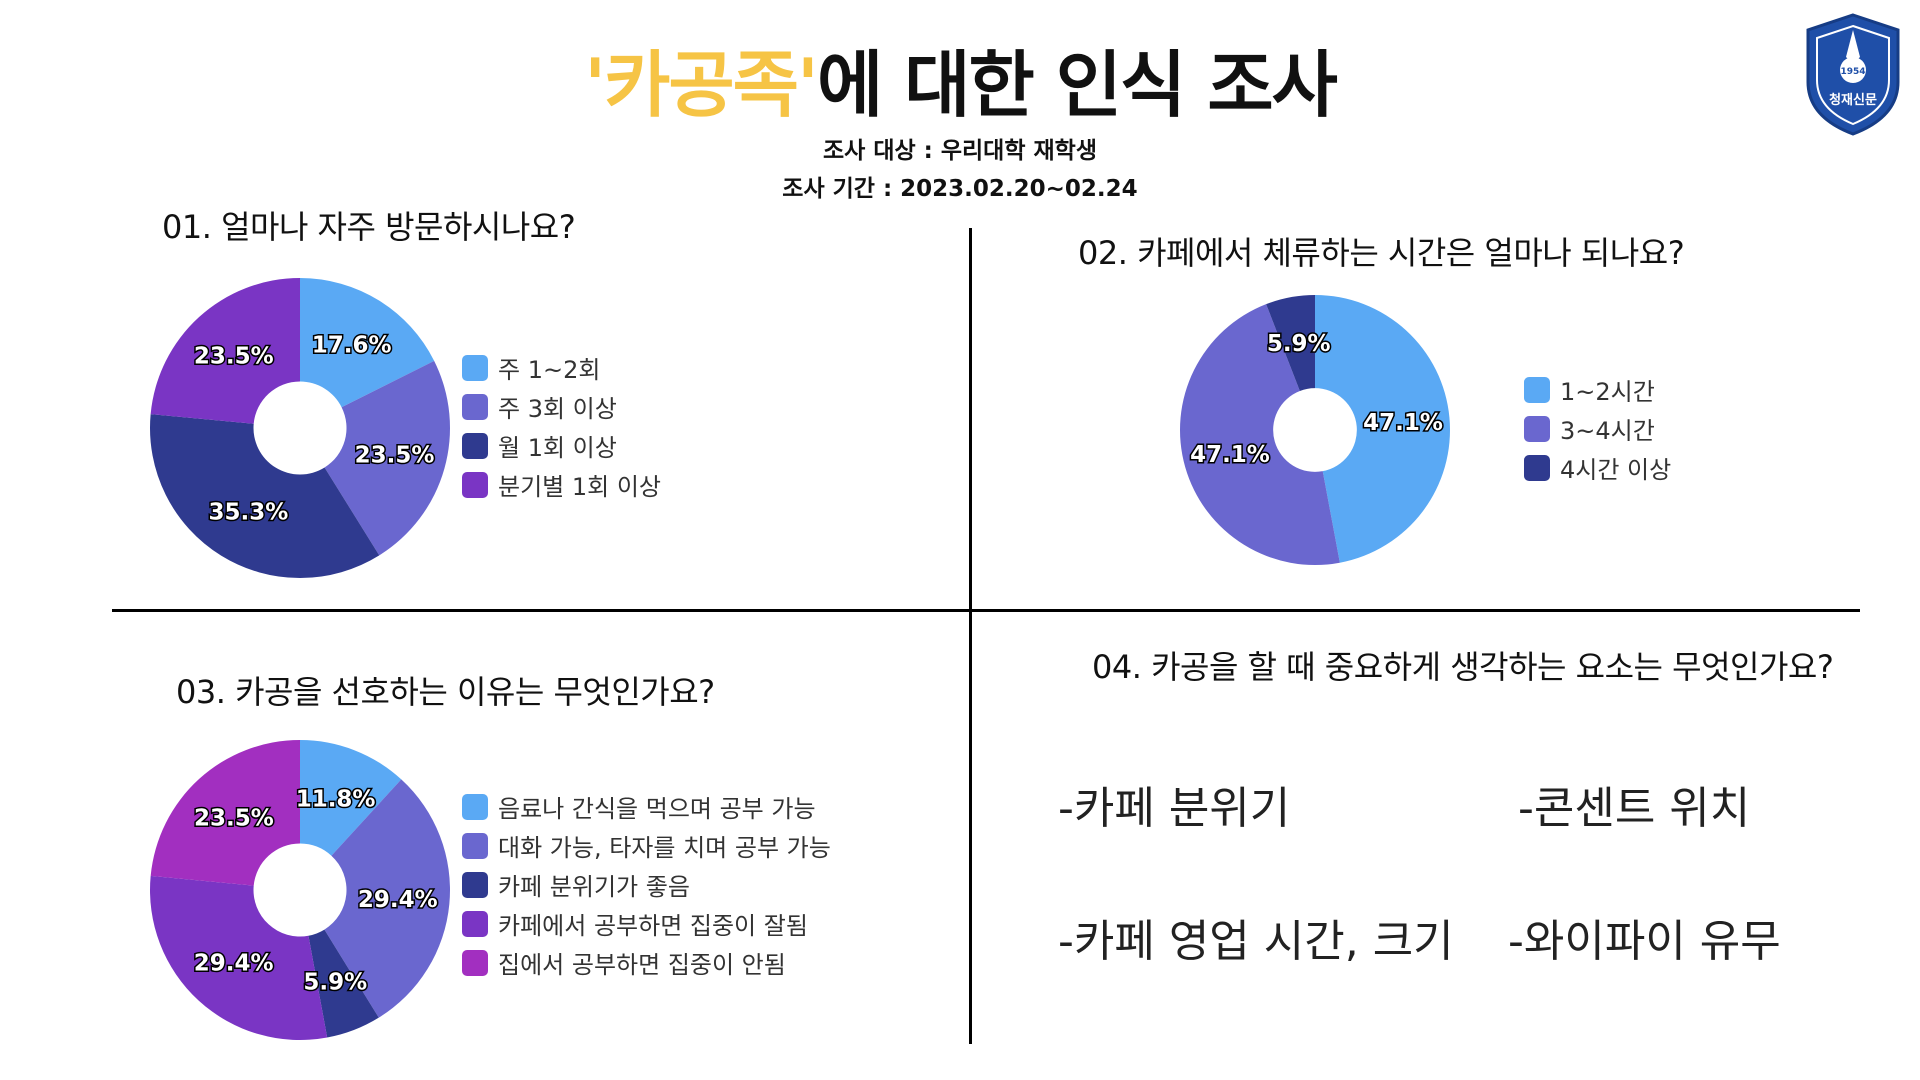 This screenshot has width=1920, height=1080. I want to click on page-title: '카공족'에 대한 인식 조사, so click(960, 85).